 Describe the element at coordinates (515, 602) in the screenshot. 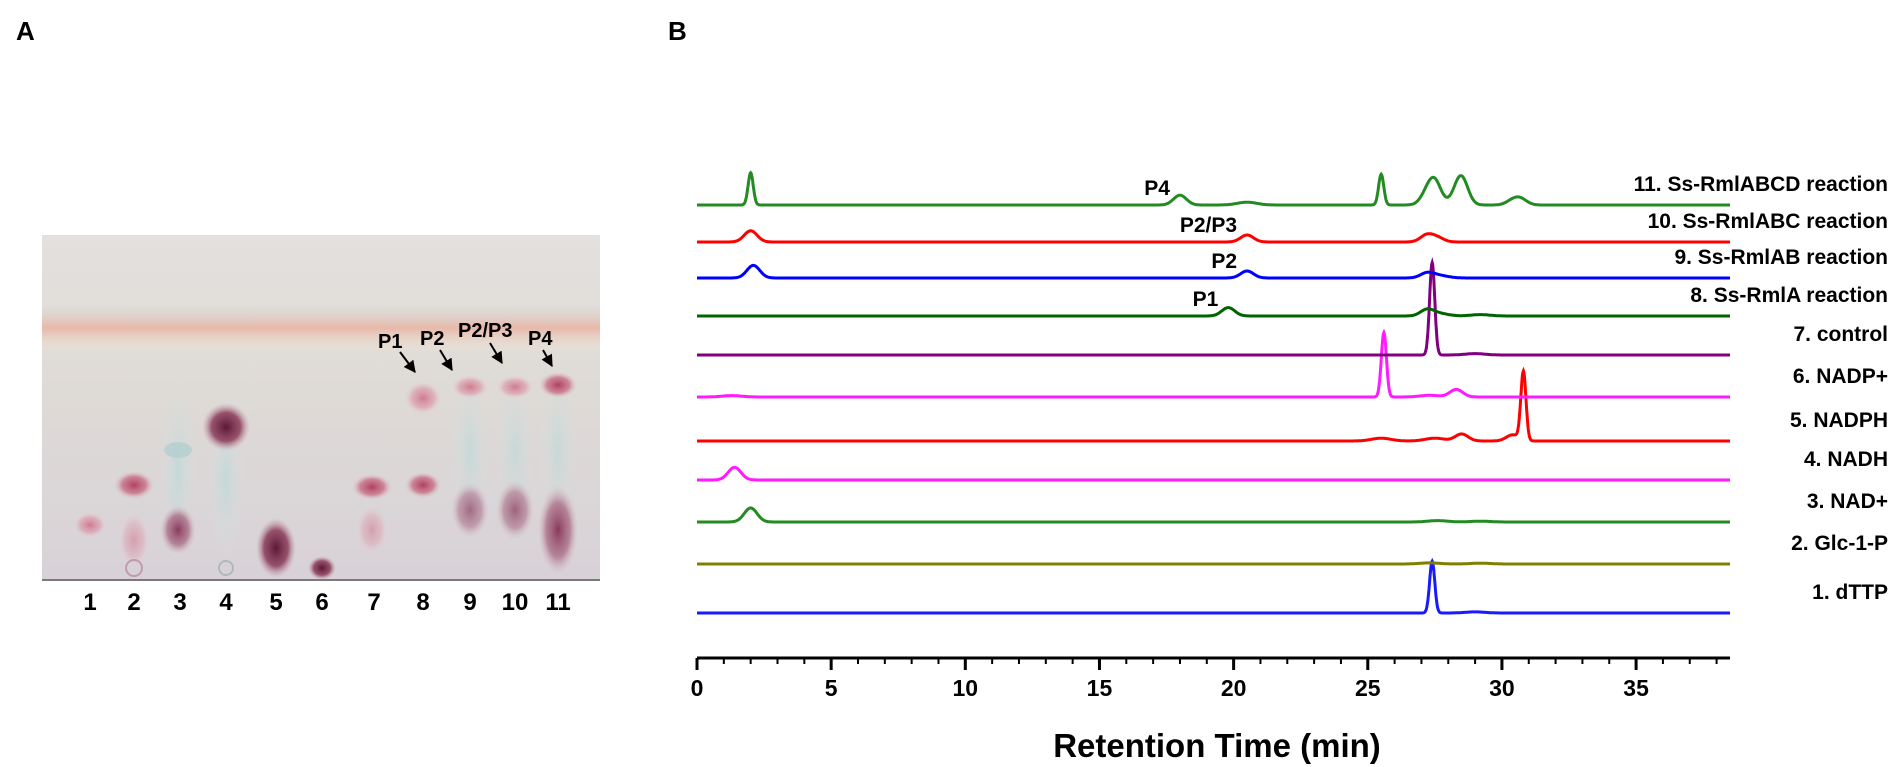

I see `lane-label-10: 10` at that location.